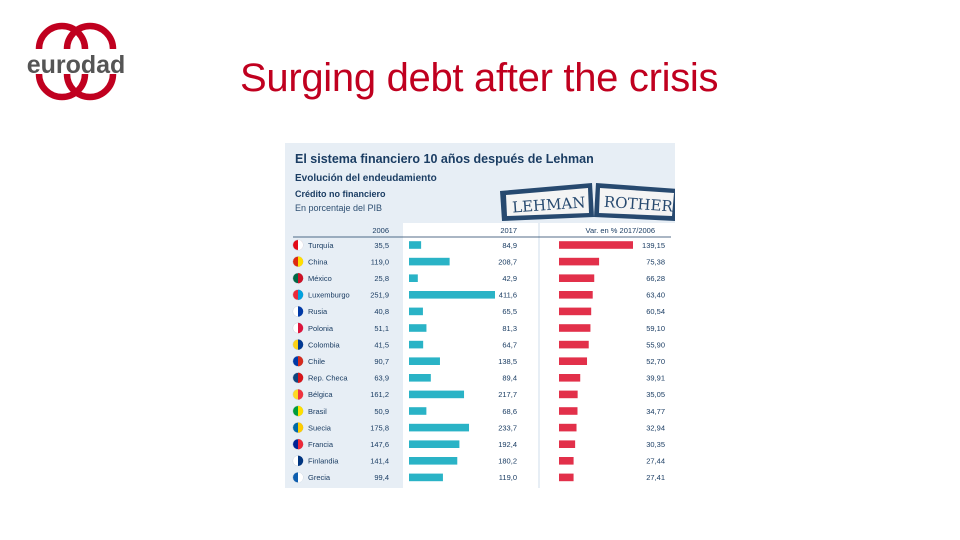 This screenshot has width=960, height=540. I want to click on value-2017: 65,5, so click(509, 311).